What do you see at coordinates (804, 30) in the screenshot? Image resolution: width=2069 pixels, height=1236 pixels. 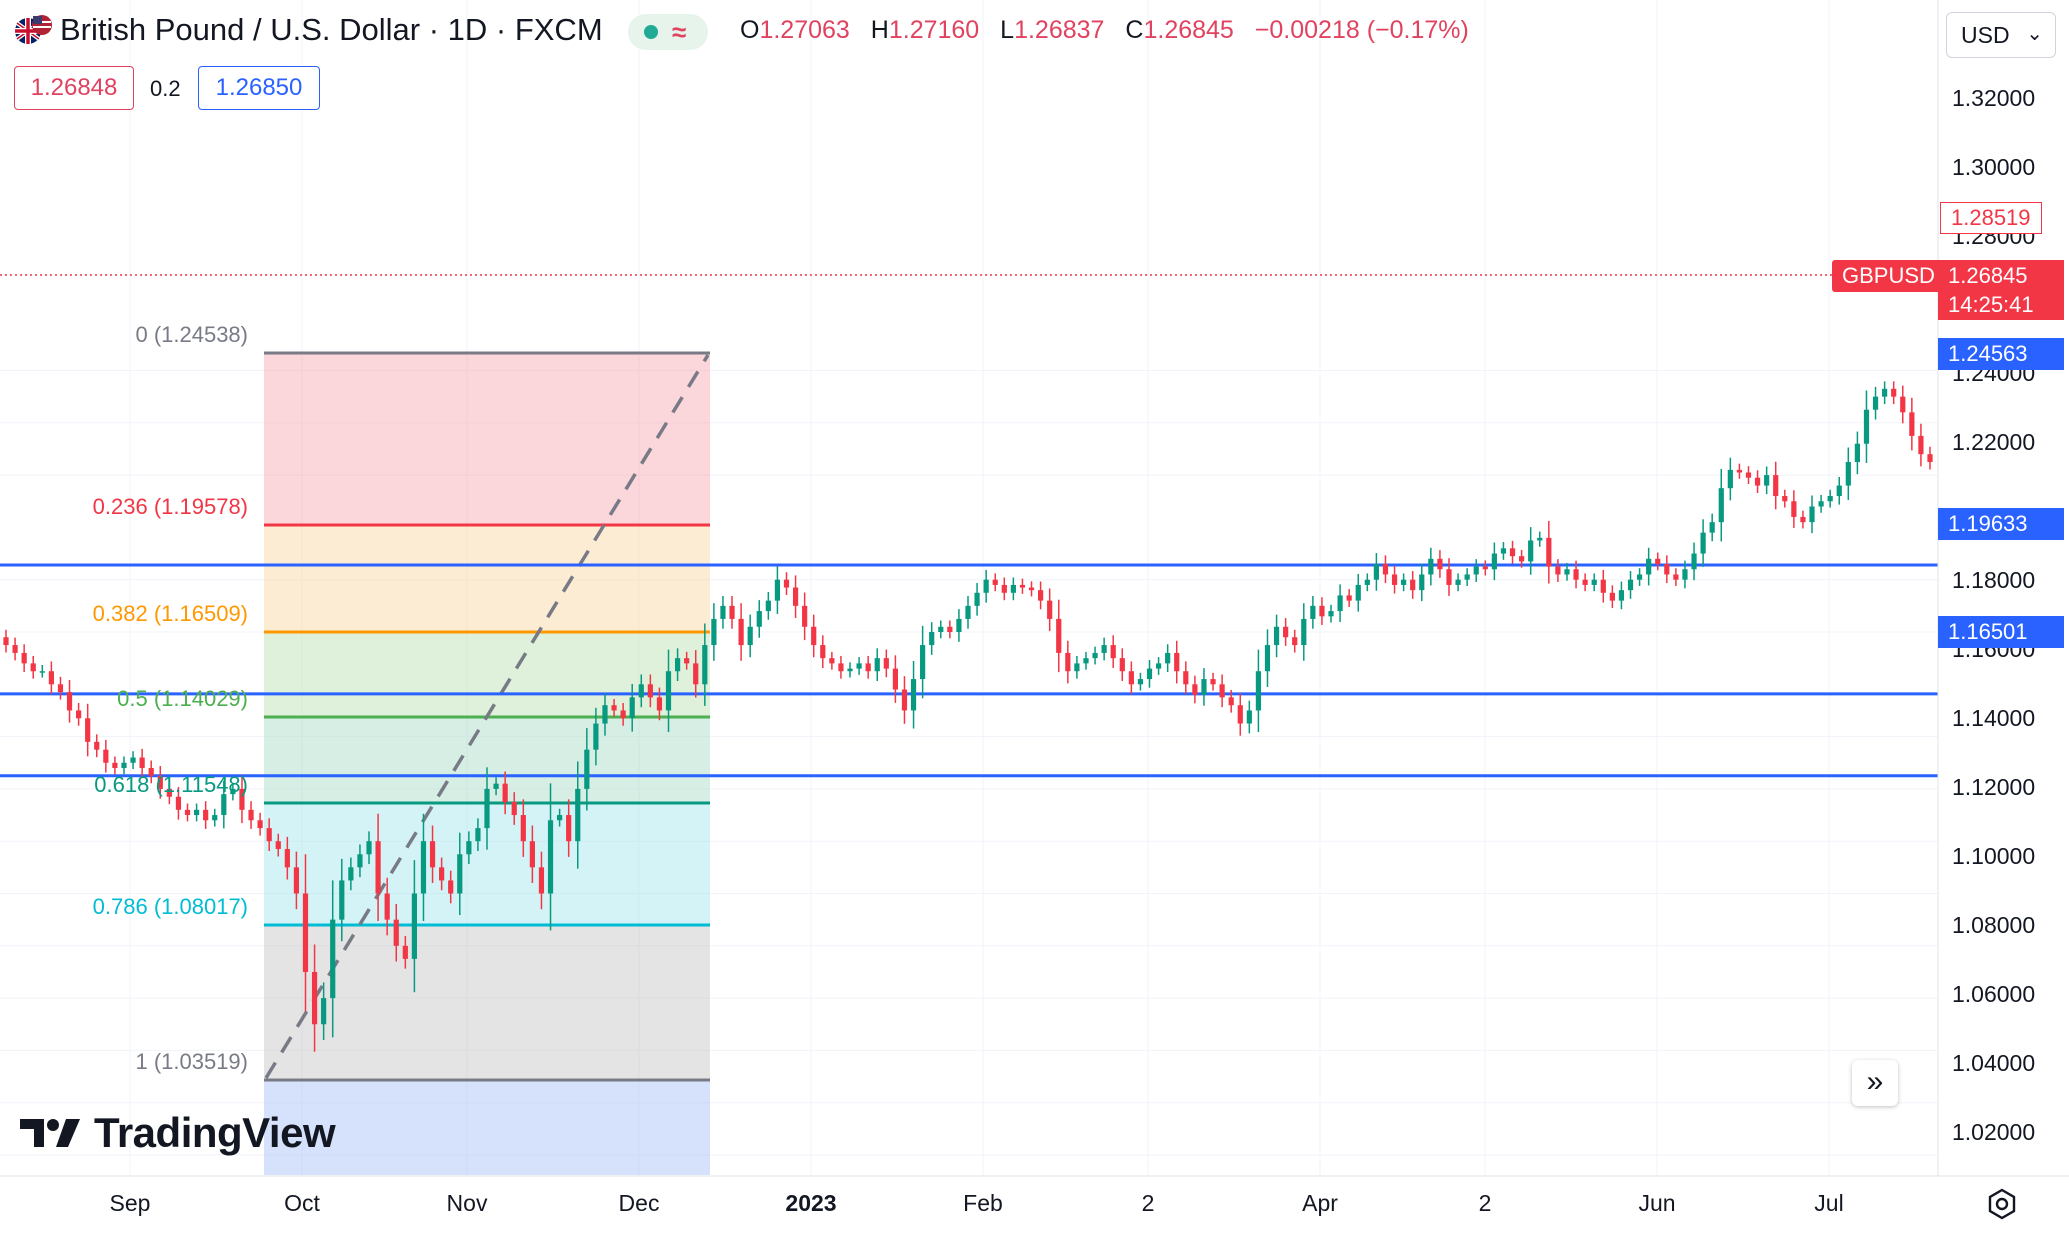 I see `open-value: 1.27063` at bounding box center [804, 30].